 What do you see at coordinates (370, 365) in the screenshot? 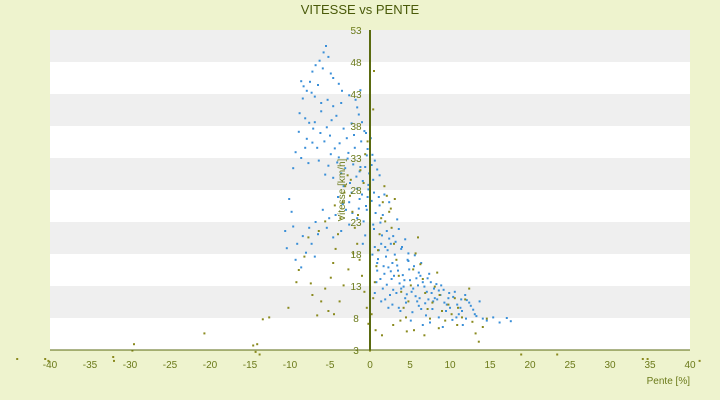
I see `x-tick-label: 0` at bounding box center [370, 365].